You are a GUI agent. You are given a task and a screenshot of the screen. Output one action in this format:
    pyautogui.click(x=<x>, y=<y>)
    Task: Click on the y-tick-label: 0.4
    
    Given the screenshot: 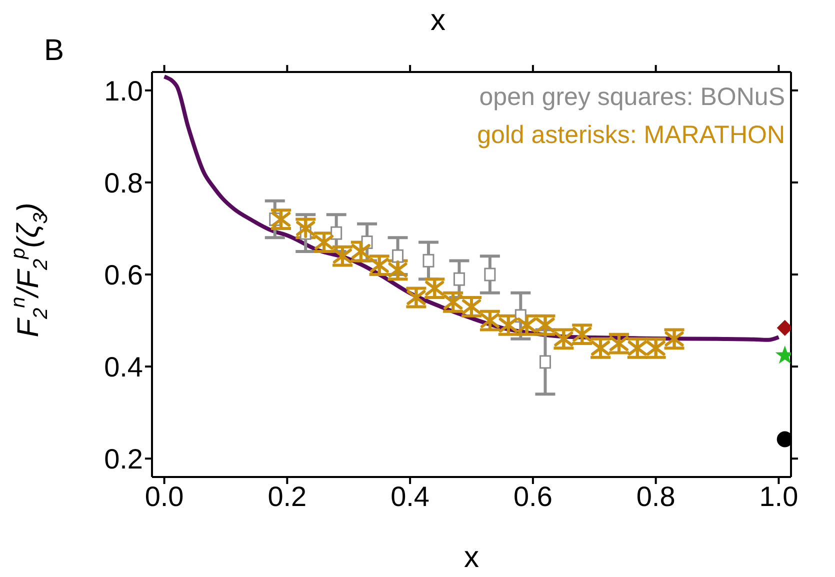 What is the action you would take?
    pyautogui.click(x=123, y=366)
    